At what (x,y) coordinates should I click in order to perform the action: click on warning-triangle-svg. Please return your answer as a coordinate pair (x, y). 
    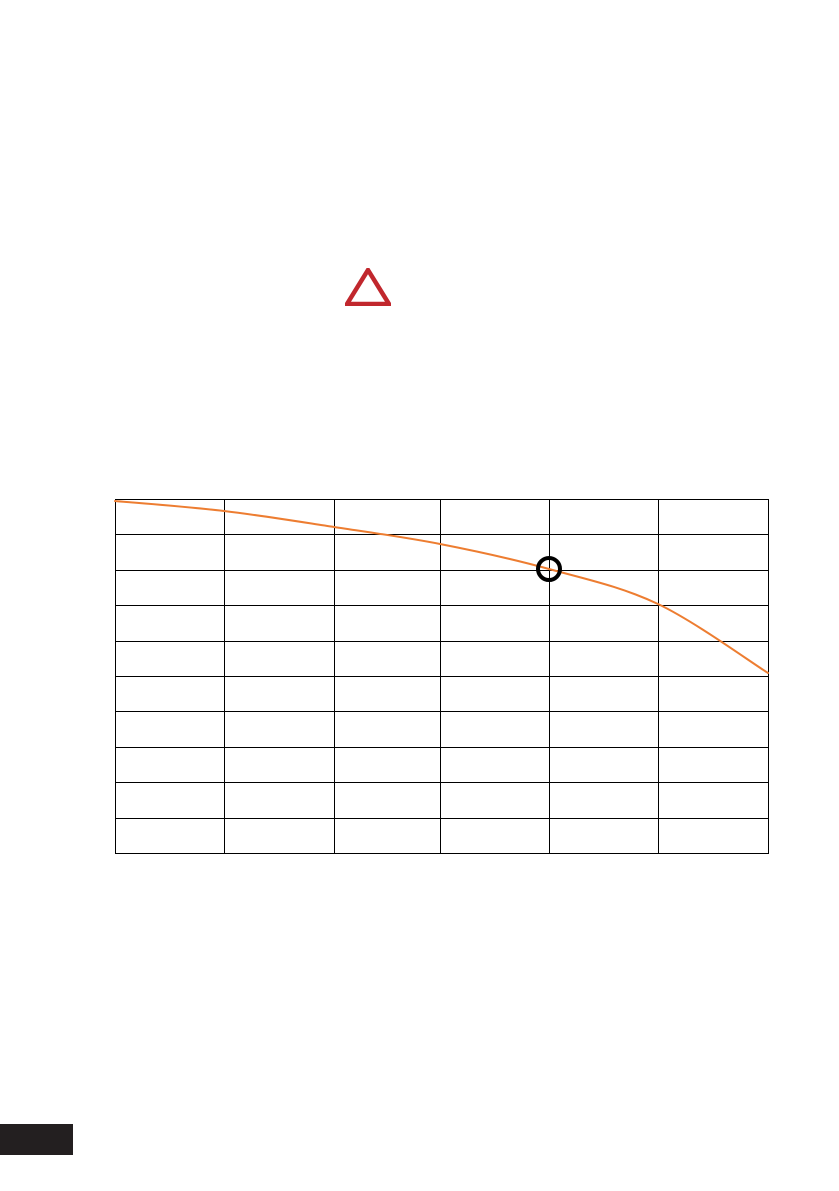
    Looking at the image, I should click on (368, 286).